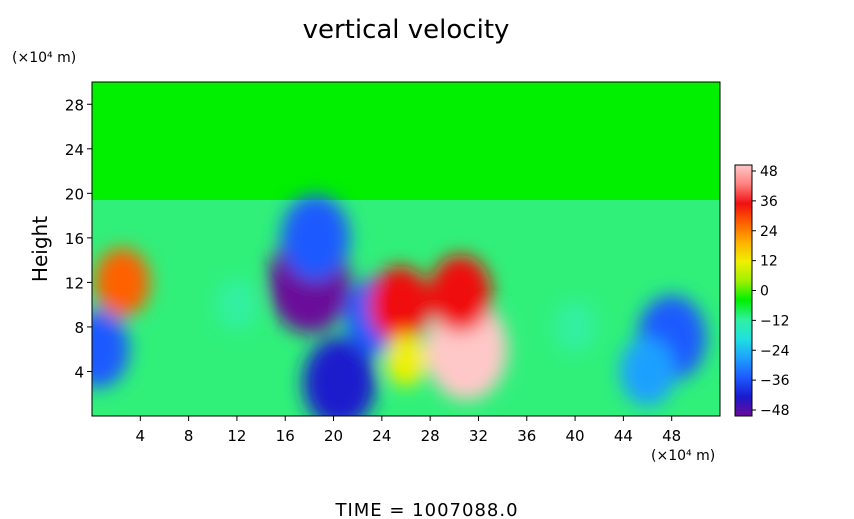  Describe the element at coordinates (683, 456) in the screenshot. I see `x-axis-unit: (×10⁴ m)` at that location.